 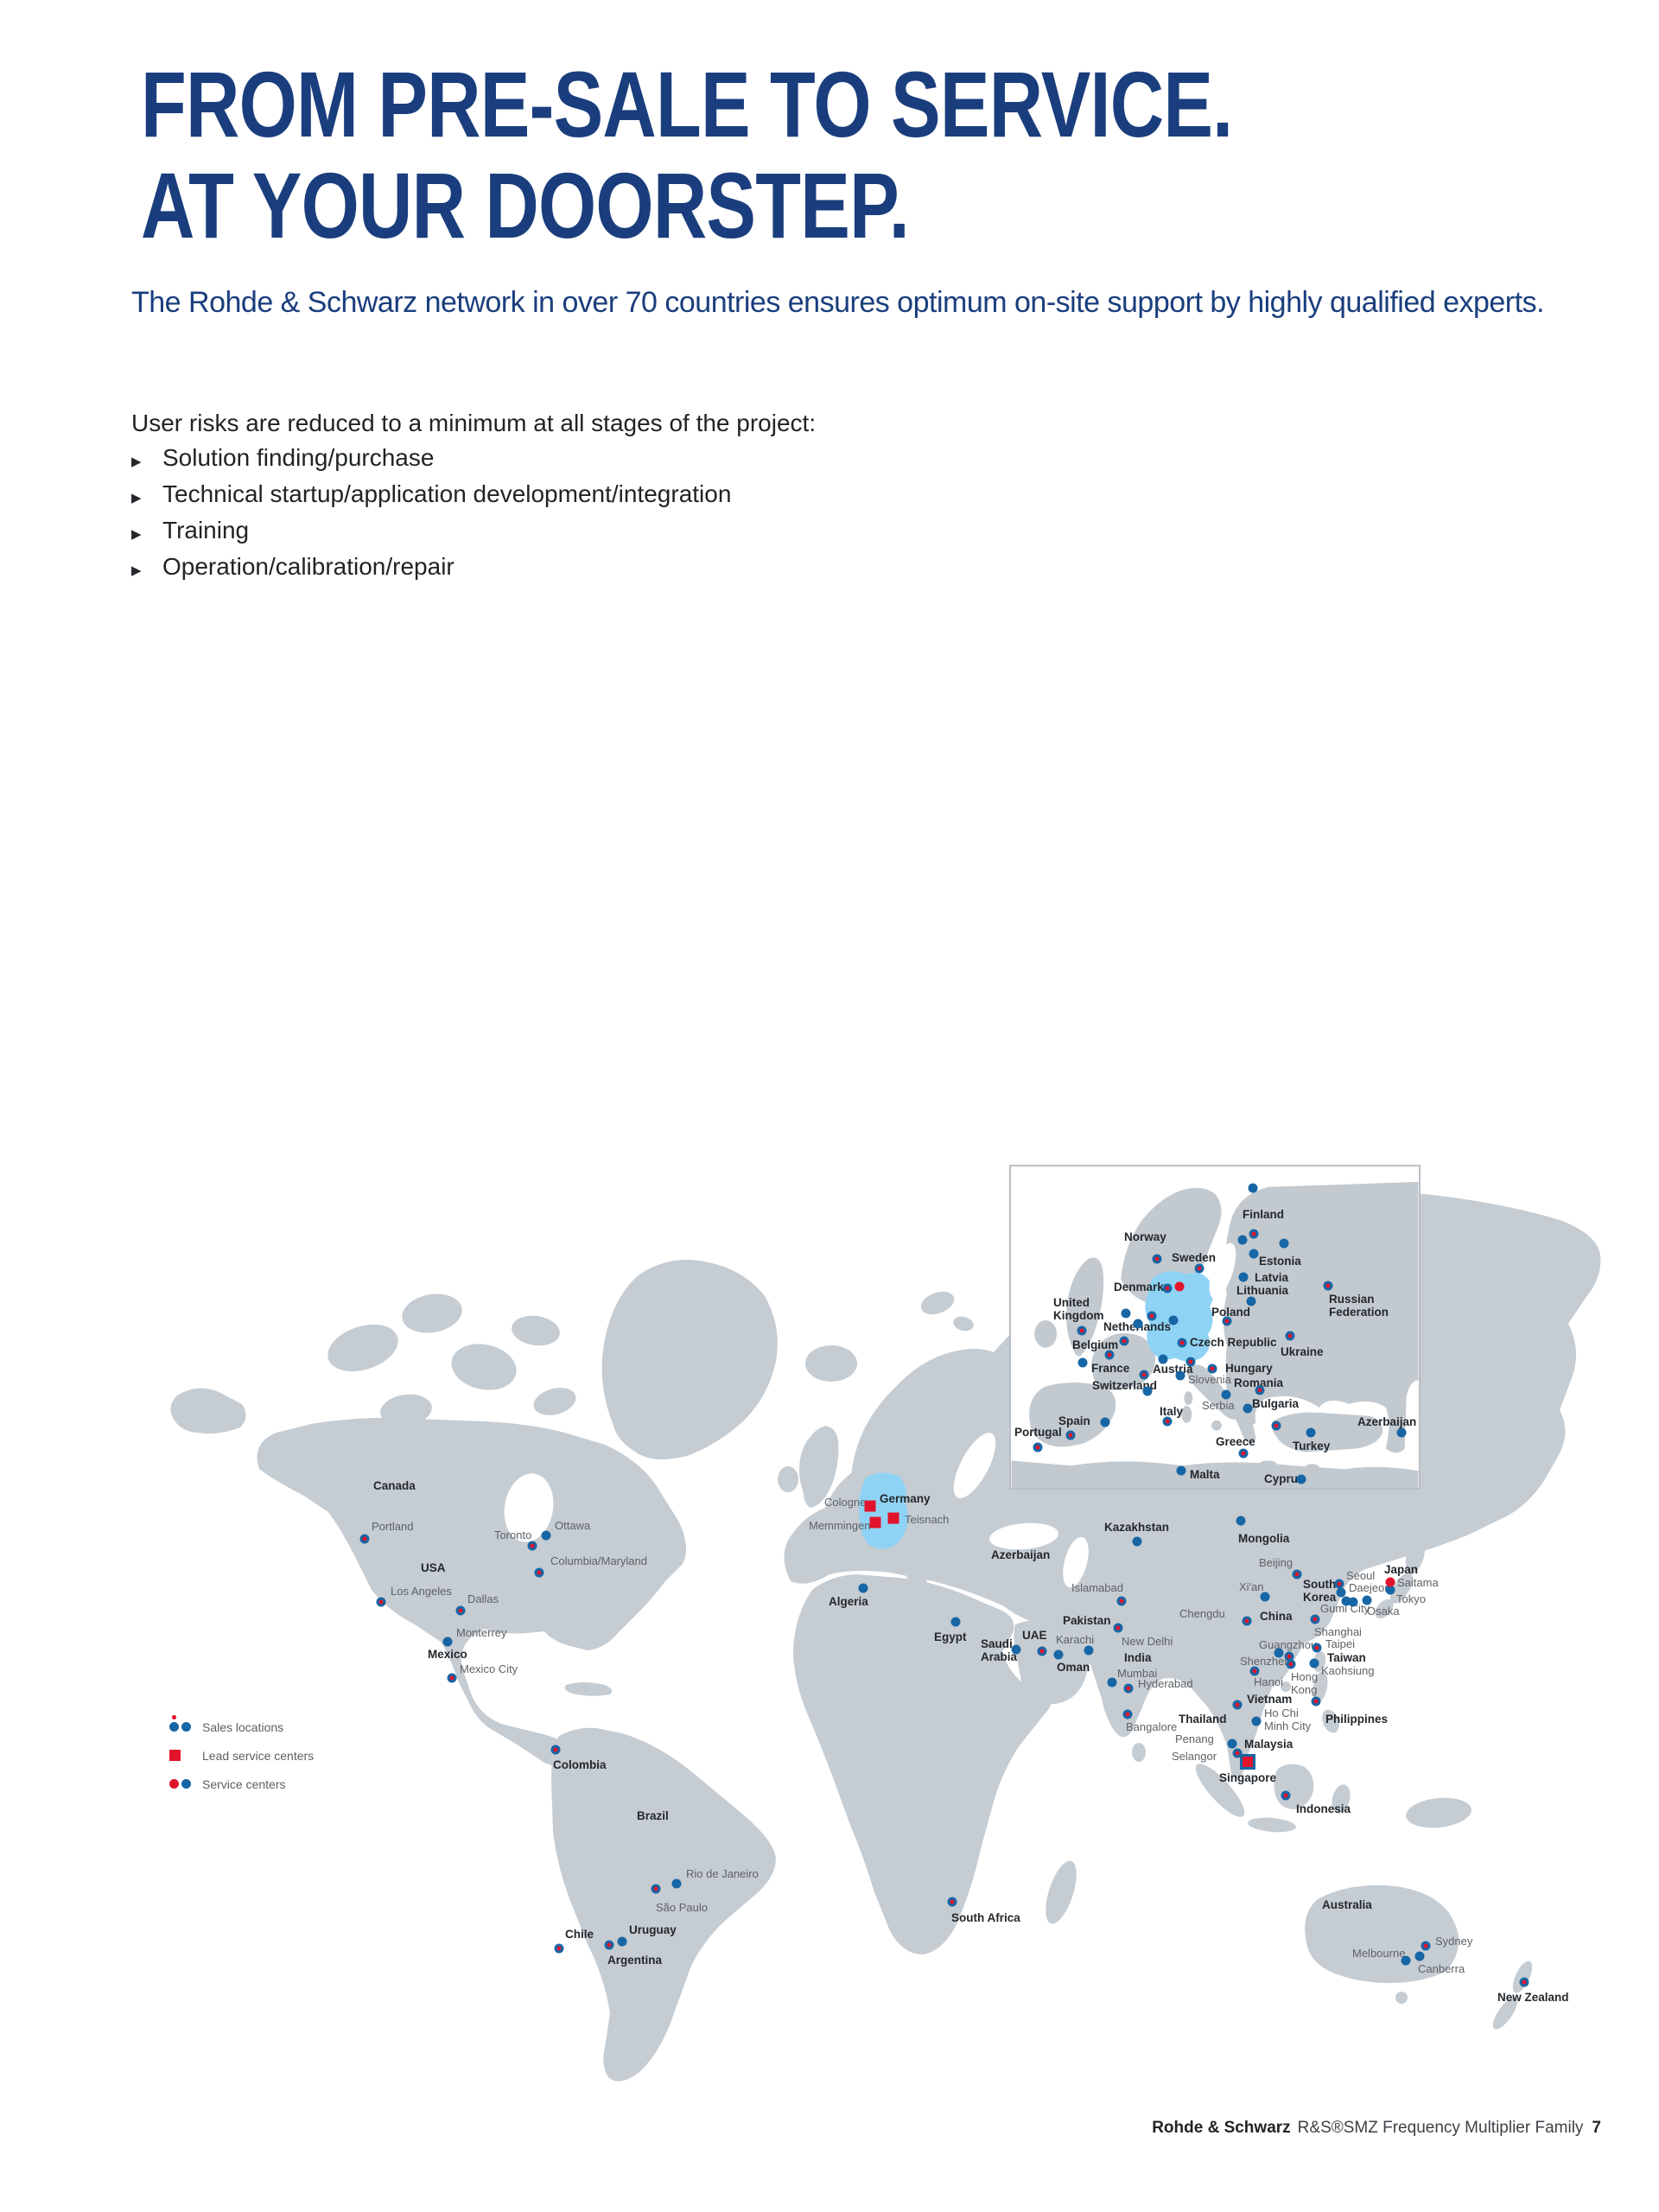 What do you see at coordinates (1305, 1683) in the screenshot?
I see `map-label-city: Hong Kong` at bounding box center [1305, 1683].